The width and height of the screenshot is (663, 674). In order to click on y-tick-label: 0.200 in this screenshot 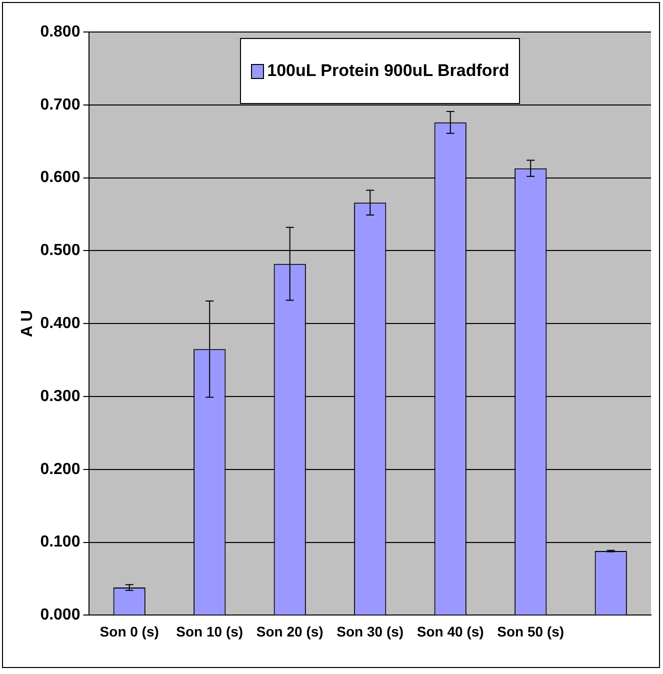, I will do `click(60, 469)`.